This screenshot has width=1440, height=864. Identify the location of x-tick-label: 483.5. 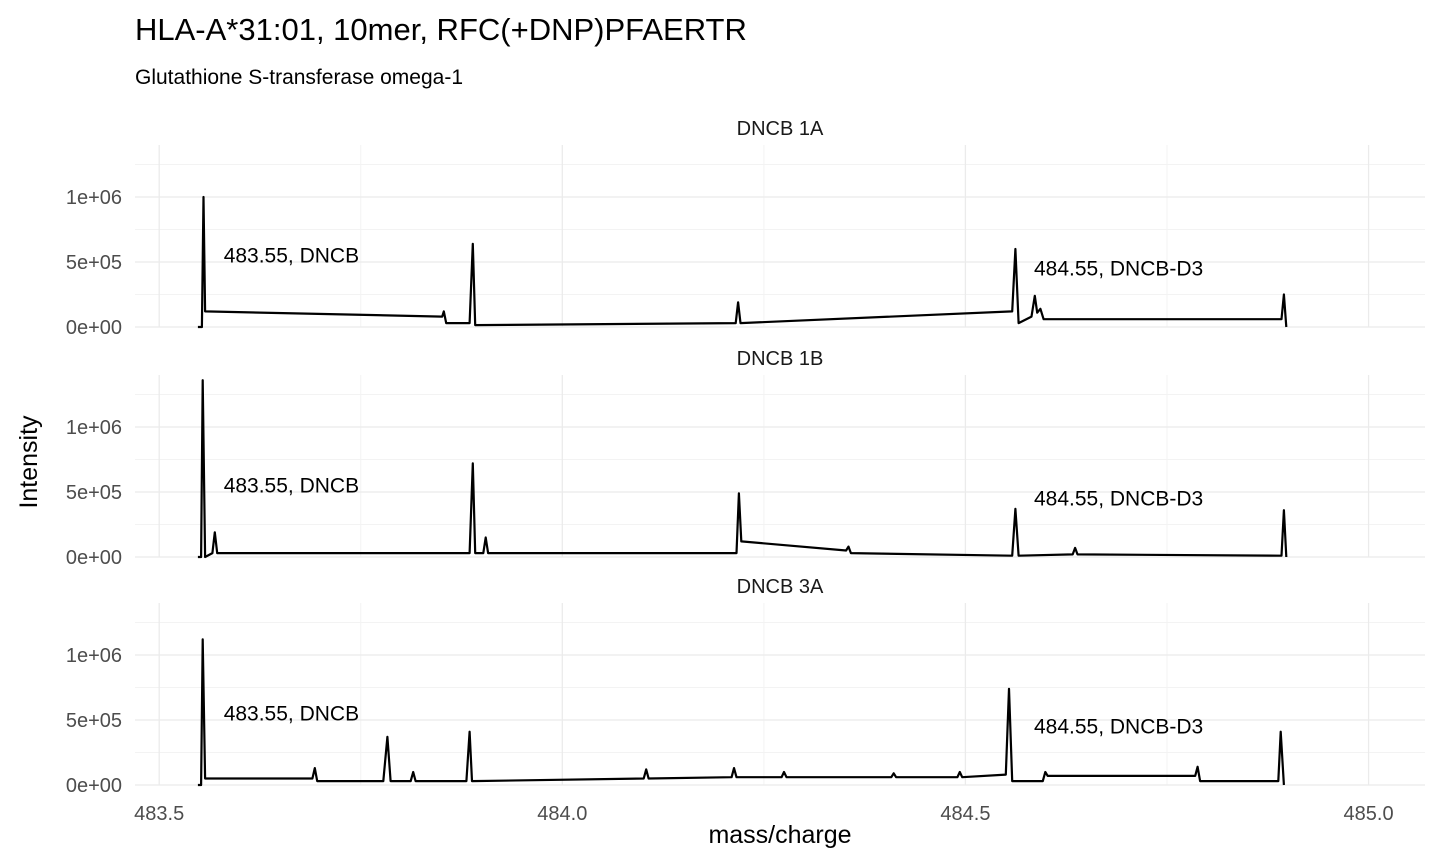
(159, 814).